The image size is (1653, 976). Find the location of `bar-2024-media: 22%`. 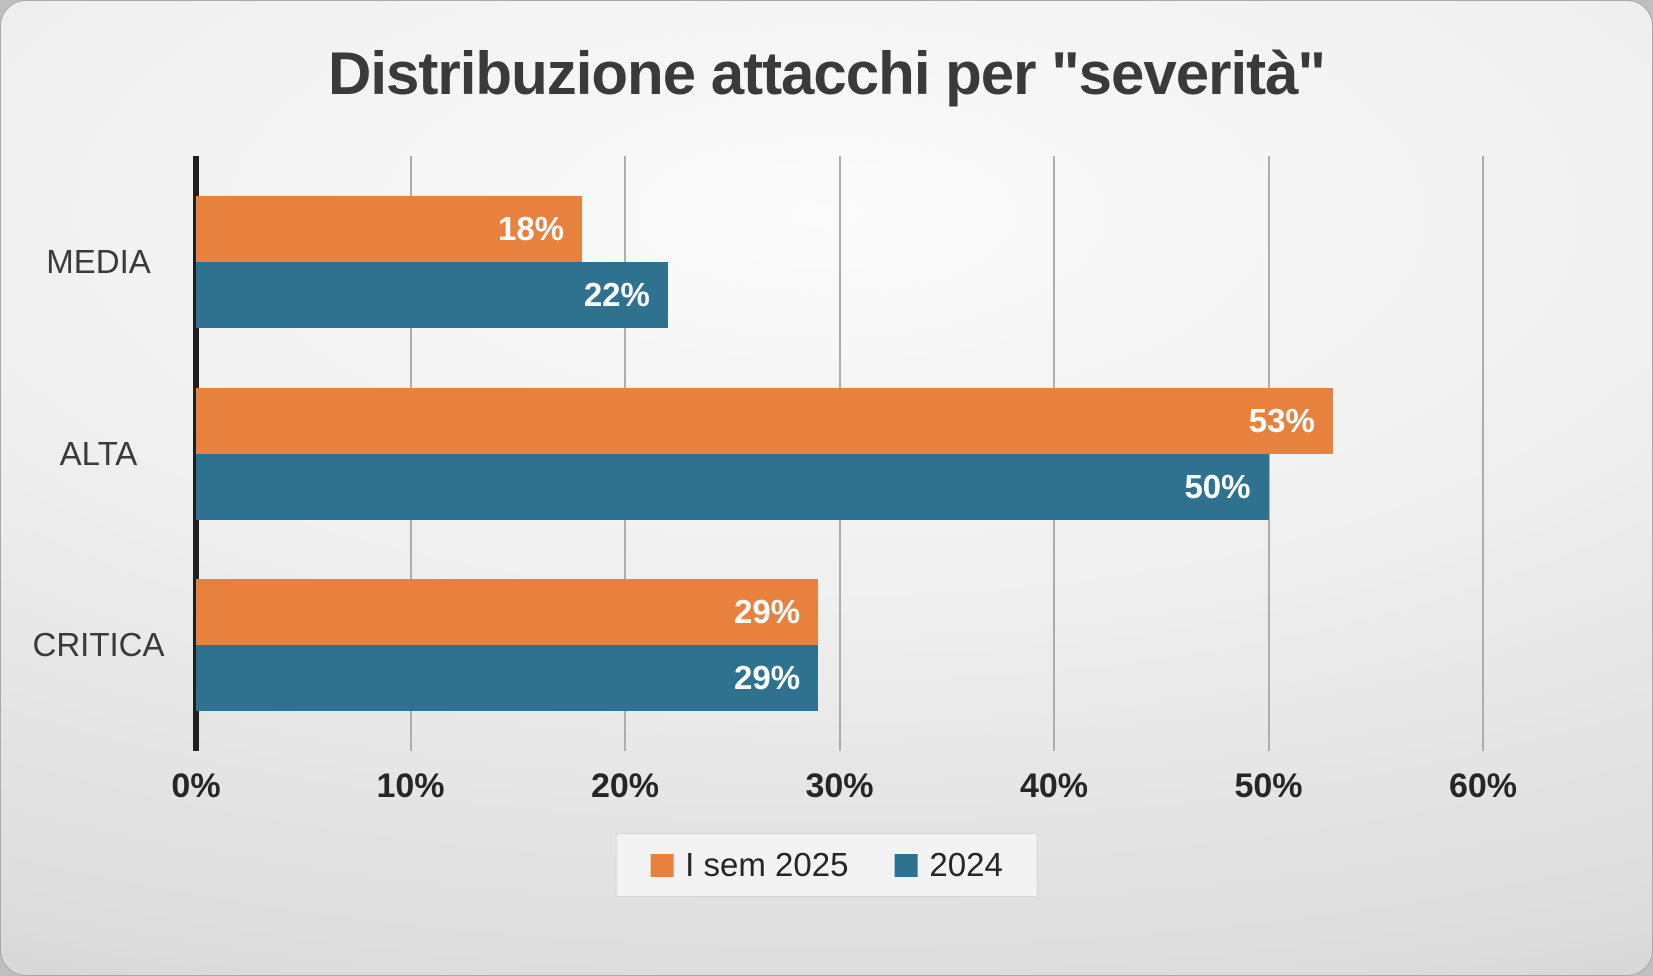

bar-2024-media: 22% is located at coordinates (432, 294).